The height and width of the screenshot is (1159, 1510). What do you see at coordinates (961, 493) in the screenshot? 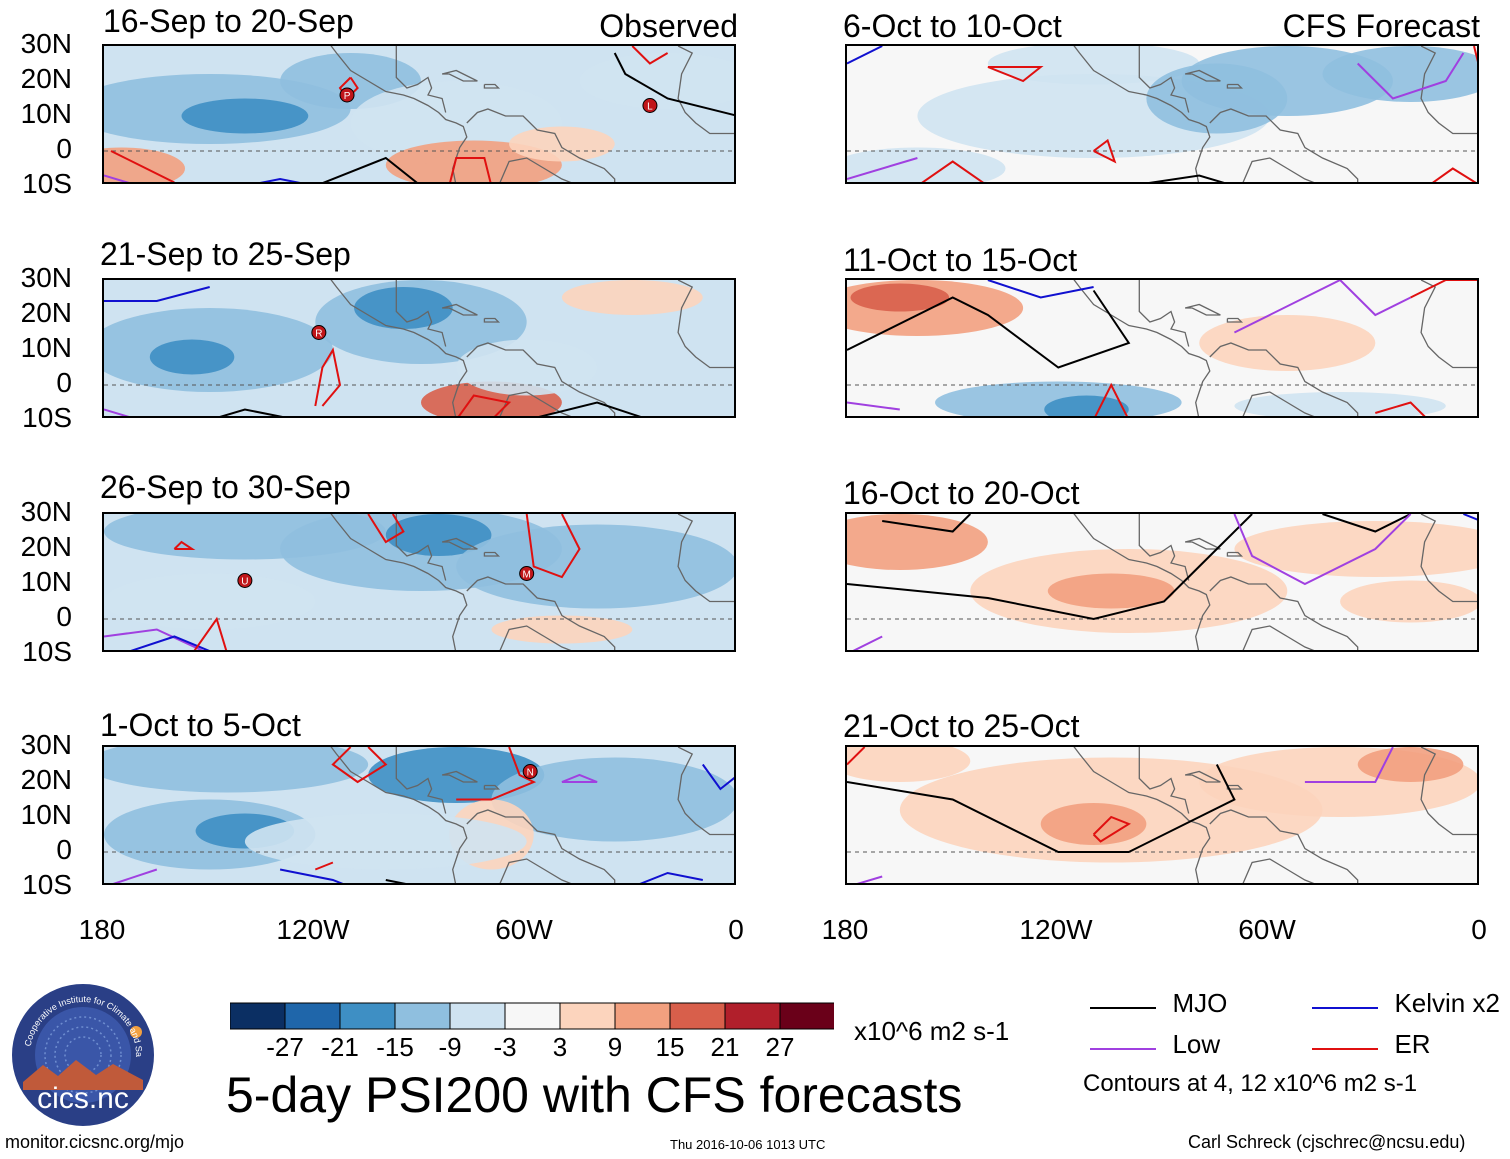
I see `forecast-panel-title-3: 16-Oct to 20-Oct` at bounding box center [961, 493].